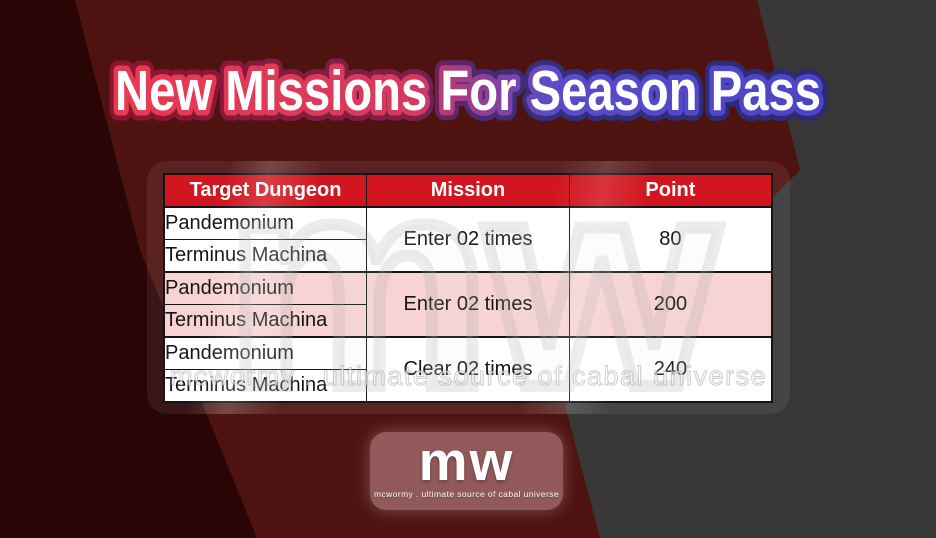 Image resolution: width=936 pixels, height=538 pixels. I want to click on table-row: Pandemonium Clear 02 times 240, so click(468, 369).